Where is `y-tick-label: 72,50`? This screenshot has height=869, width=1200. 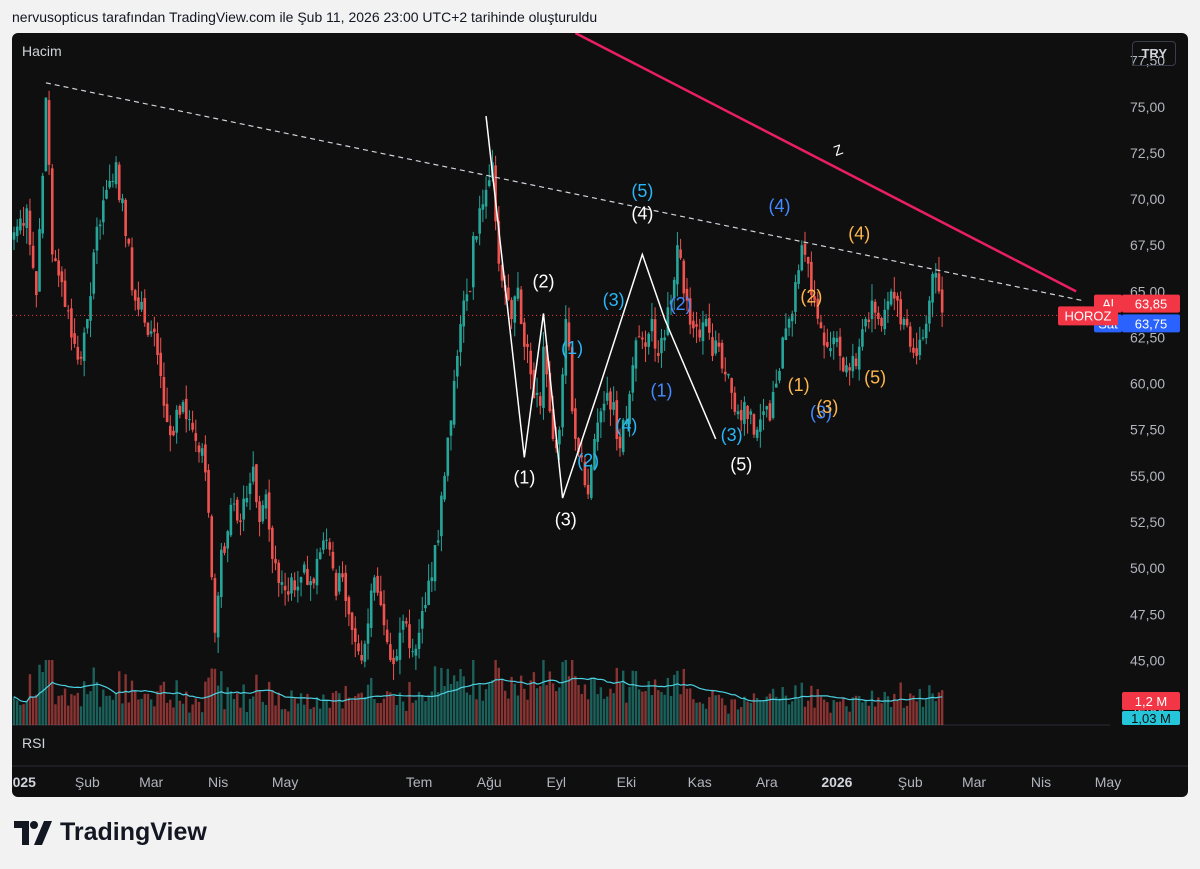
y-tick-label: 72,50 is located at coordinates (1147, 153).